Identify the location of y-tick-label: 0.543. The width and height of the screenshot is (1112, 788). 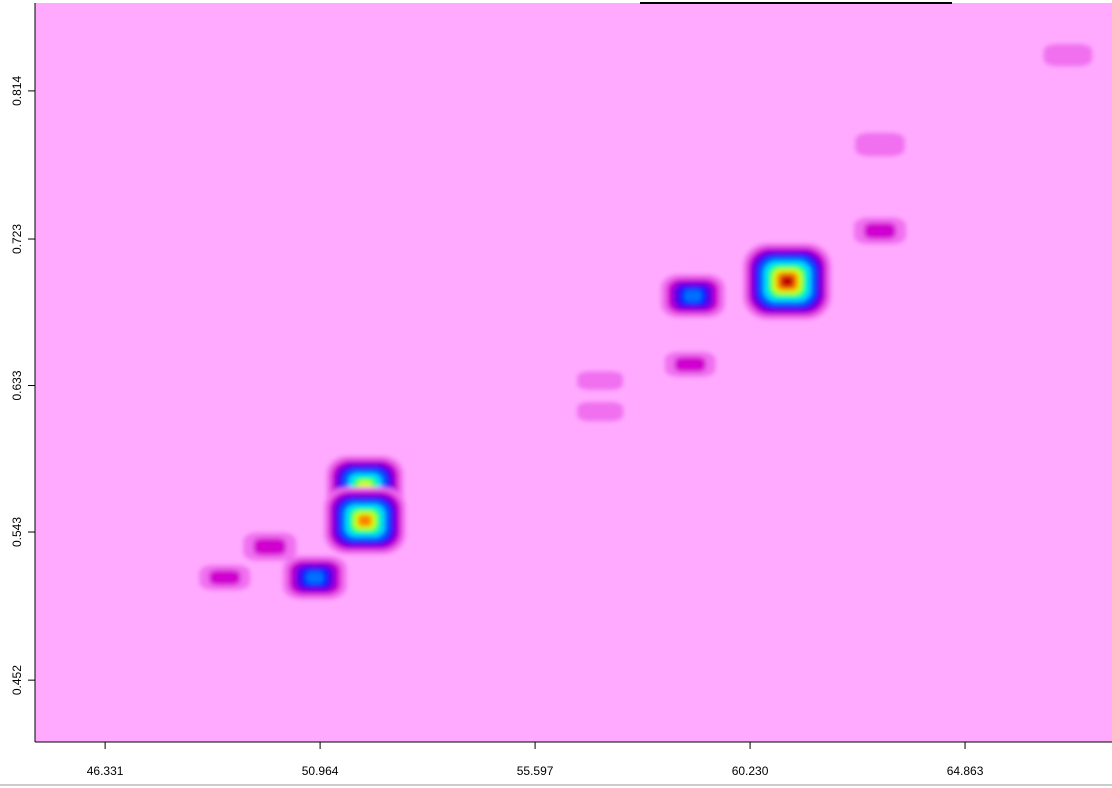
(17, 532).